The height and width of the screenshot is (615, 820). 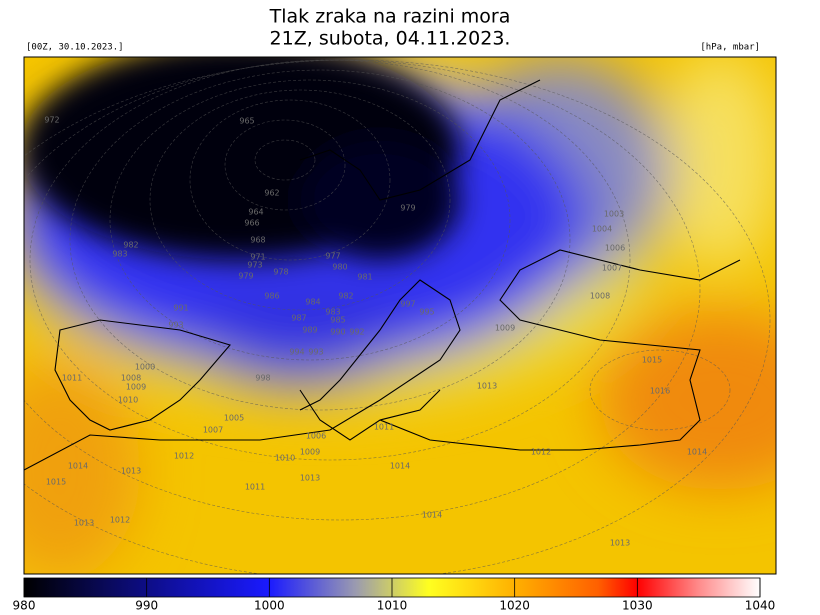 I want to click on colorbar-tick-label: 980, so click(x=24, y=606).